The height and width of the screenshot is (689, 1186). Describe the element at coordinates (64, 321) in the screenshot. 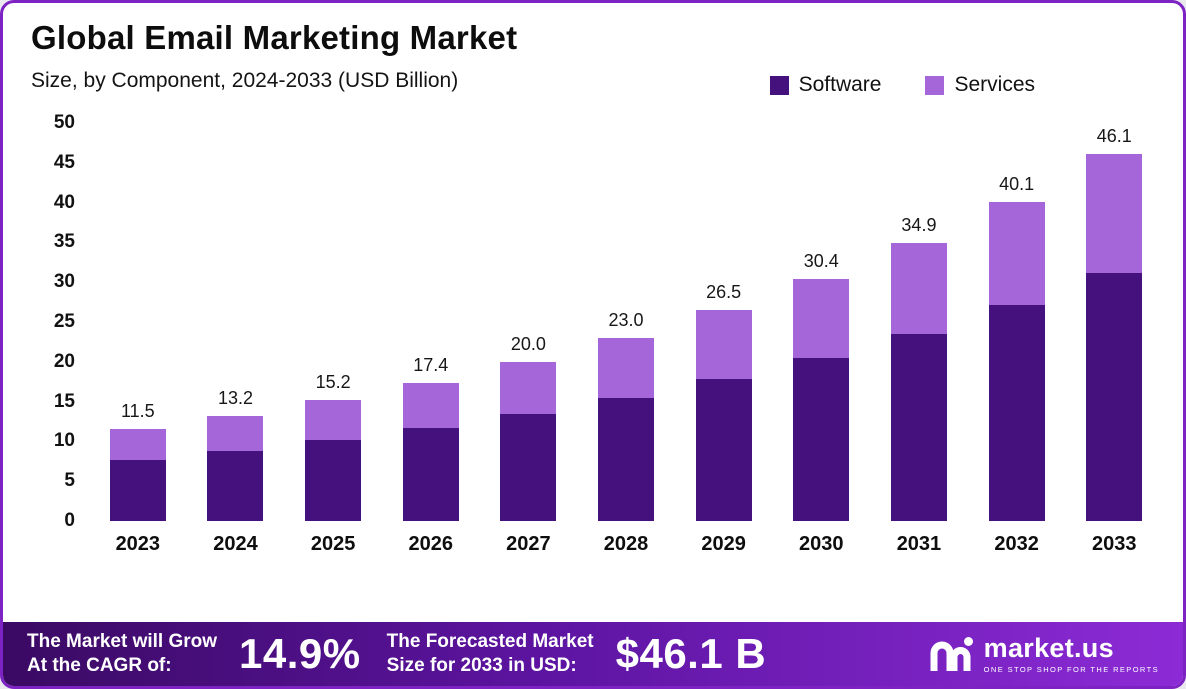

I see `y-tick: 25` at that location.